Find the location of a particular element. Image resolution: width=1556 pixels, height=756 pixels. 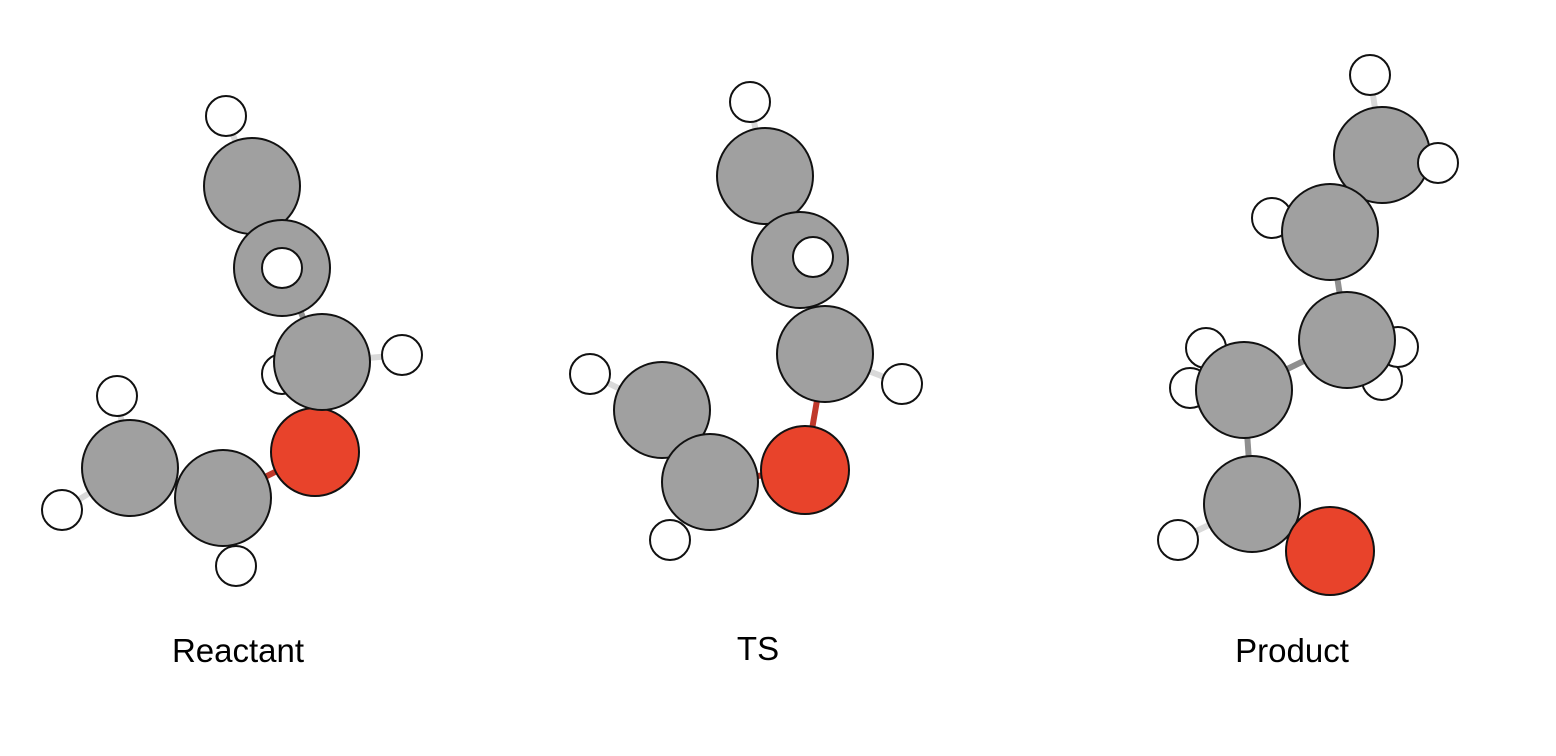

molecule-ts is located at coordinates (746, 321).